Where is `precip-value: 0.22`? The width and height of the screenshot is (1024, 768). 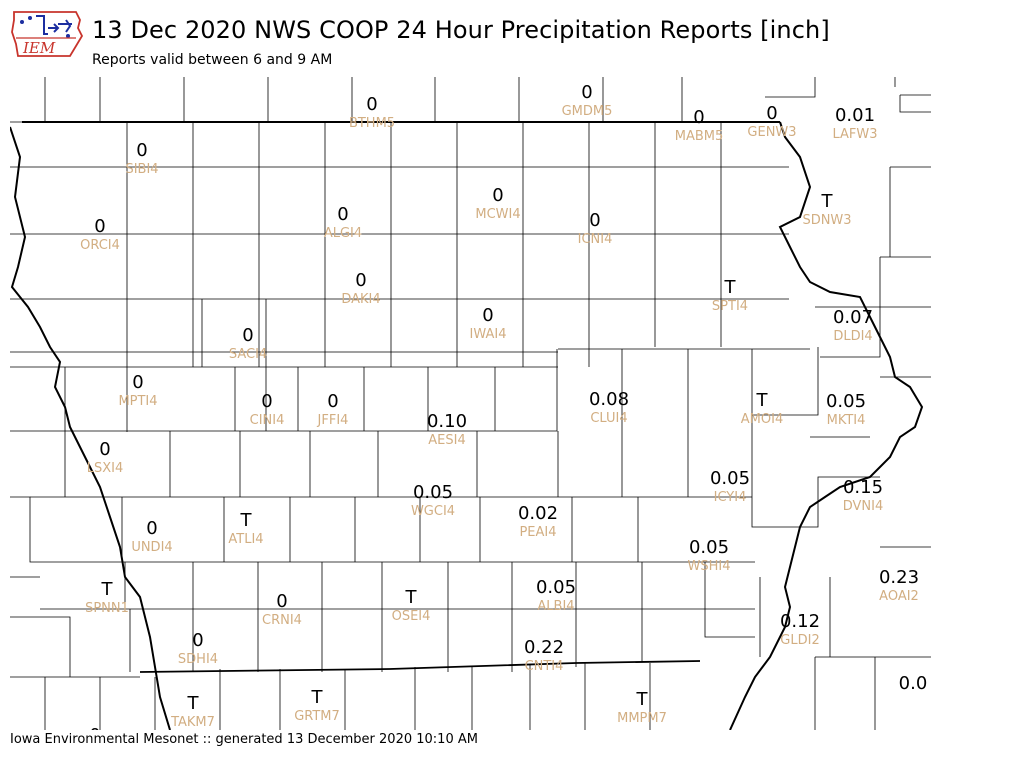 precip-value: 0.22 is located at coordinates (544, 647).